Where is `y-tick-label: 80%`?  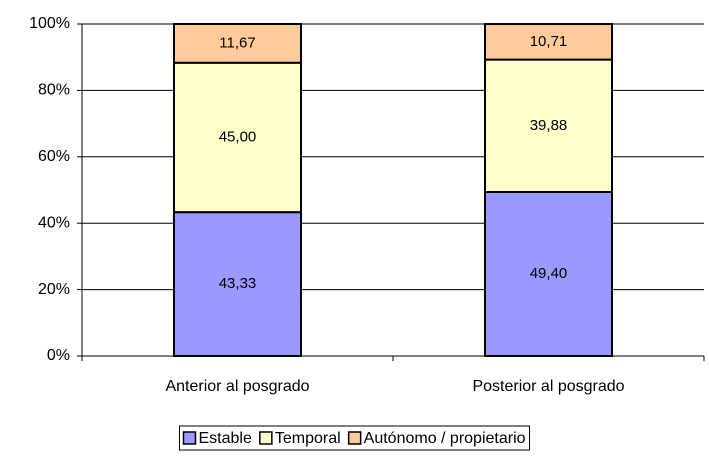 y-tick-label: 80% is located at coordinates (54, 90).